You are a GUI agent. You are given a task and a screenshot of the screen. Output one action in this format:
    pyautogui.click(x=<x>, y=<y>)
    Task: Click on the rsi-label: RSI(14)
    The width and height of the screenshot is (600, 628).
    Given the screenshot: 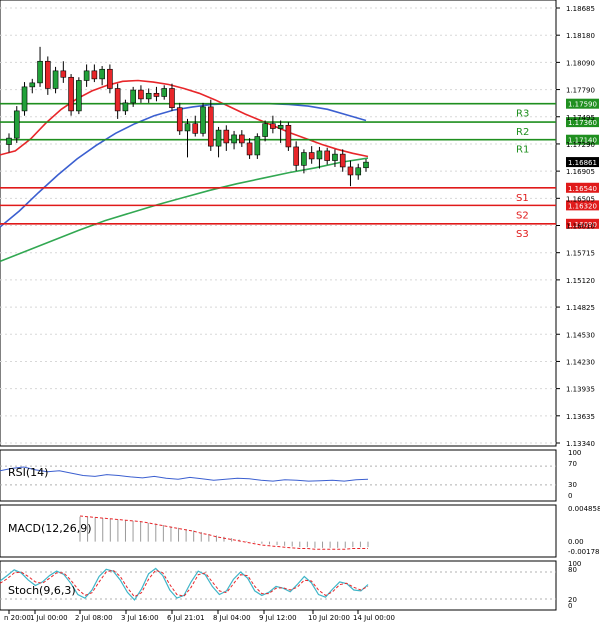 What is the action you would take?
    pyautogui.click(x=28, y=472)
    